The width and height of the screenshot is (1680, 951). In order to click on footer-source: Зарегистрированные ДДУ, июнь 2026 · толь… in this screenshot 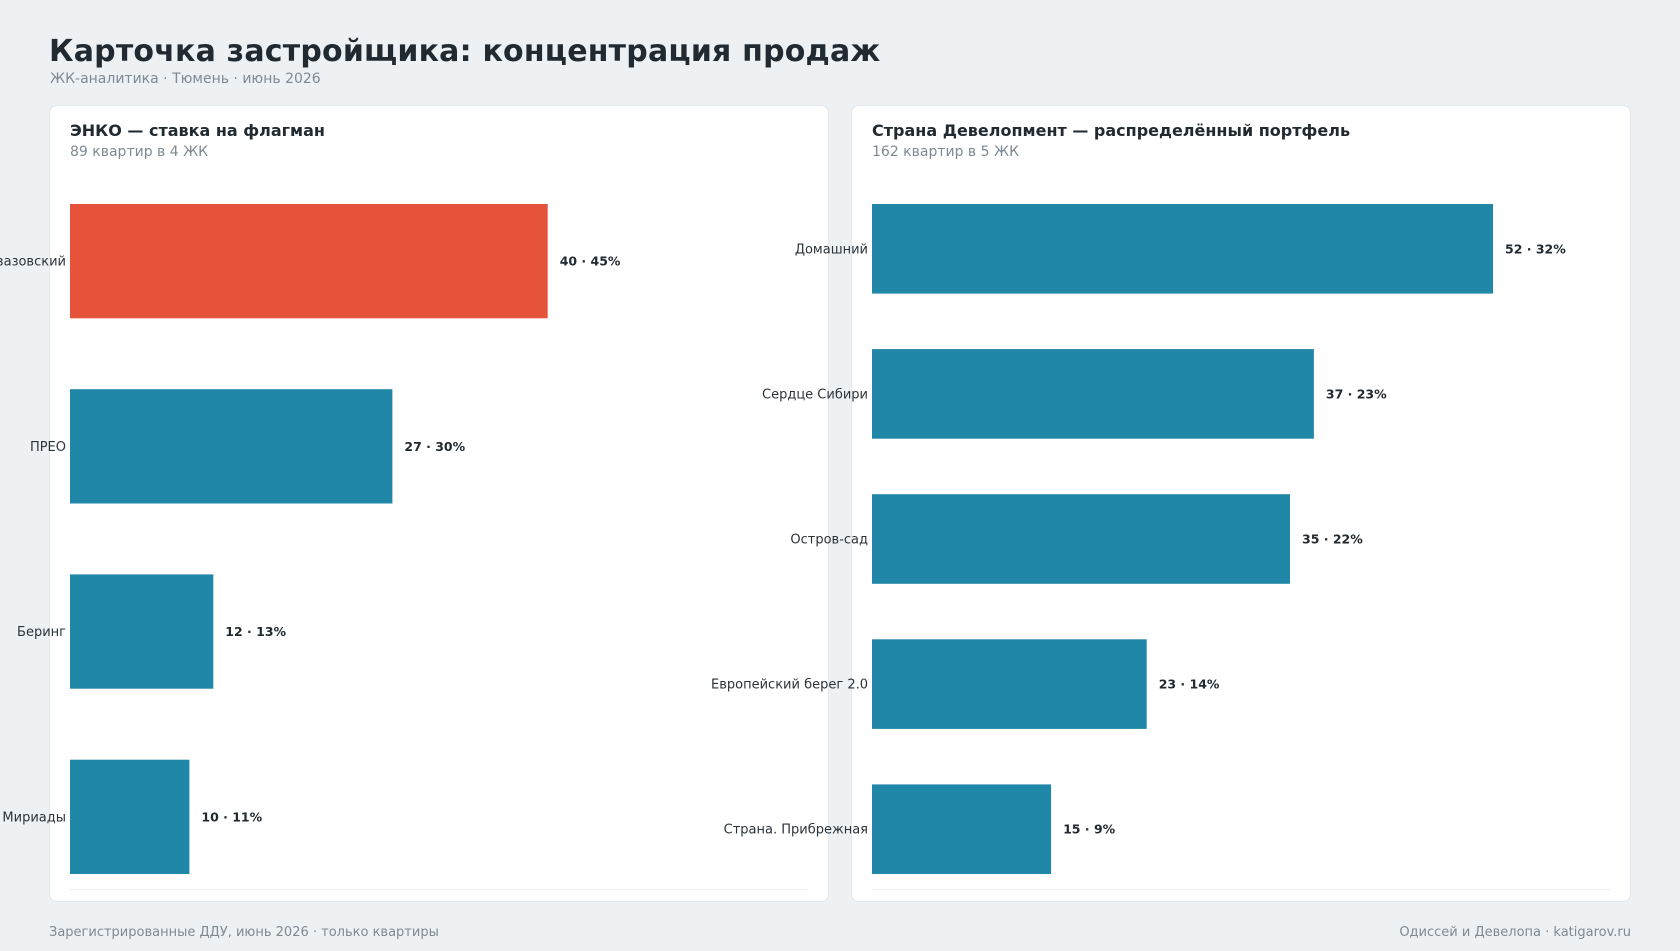, I will do `click(244, 932)`.